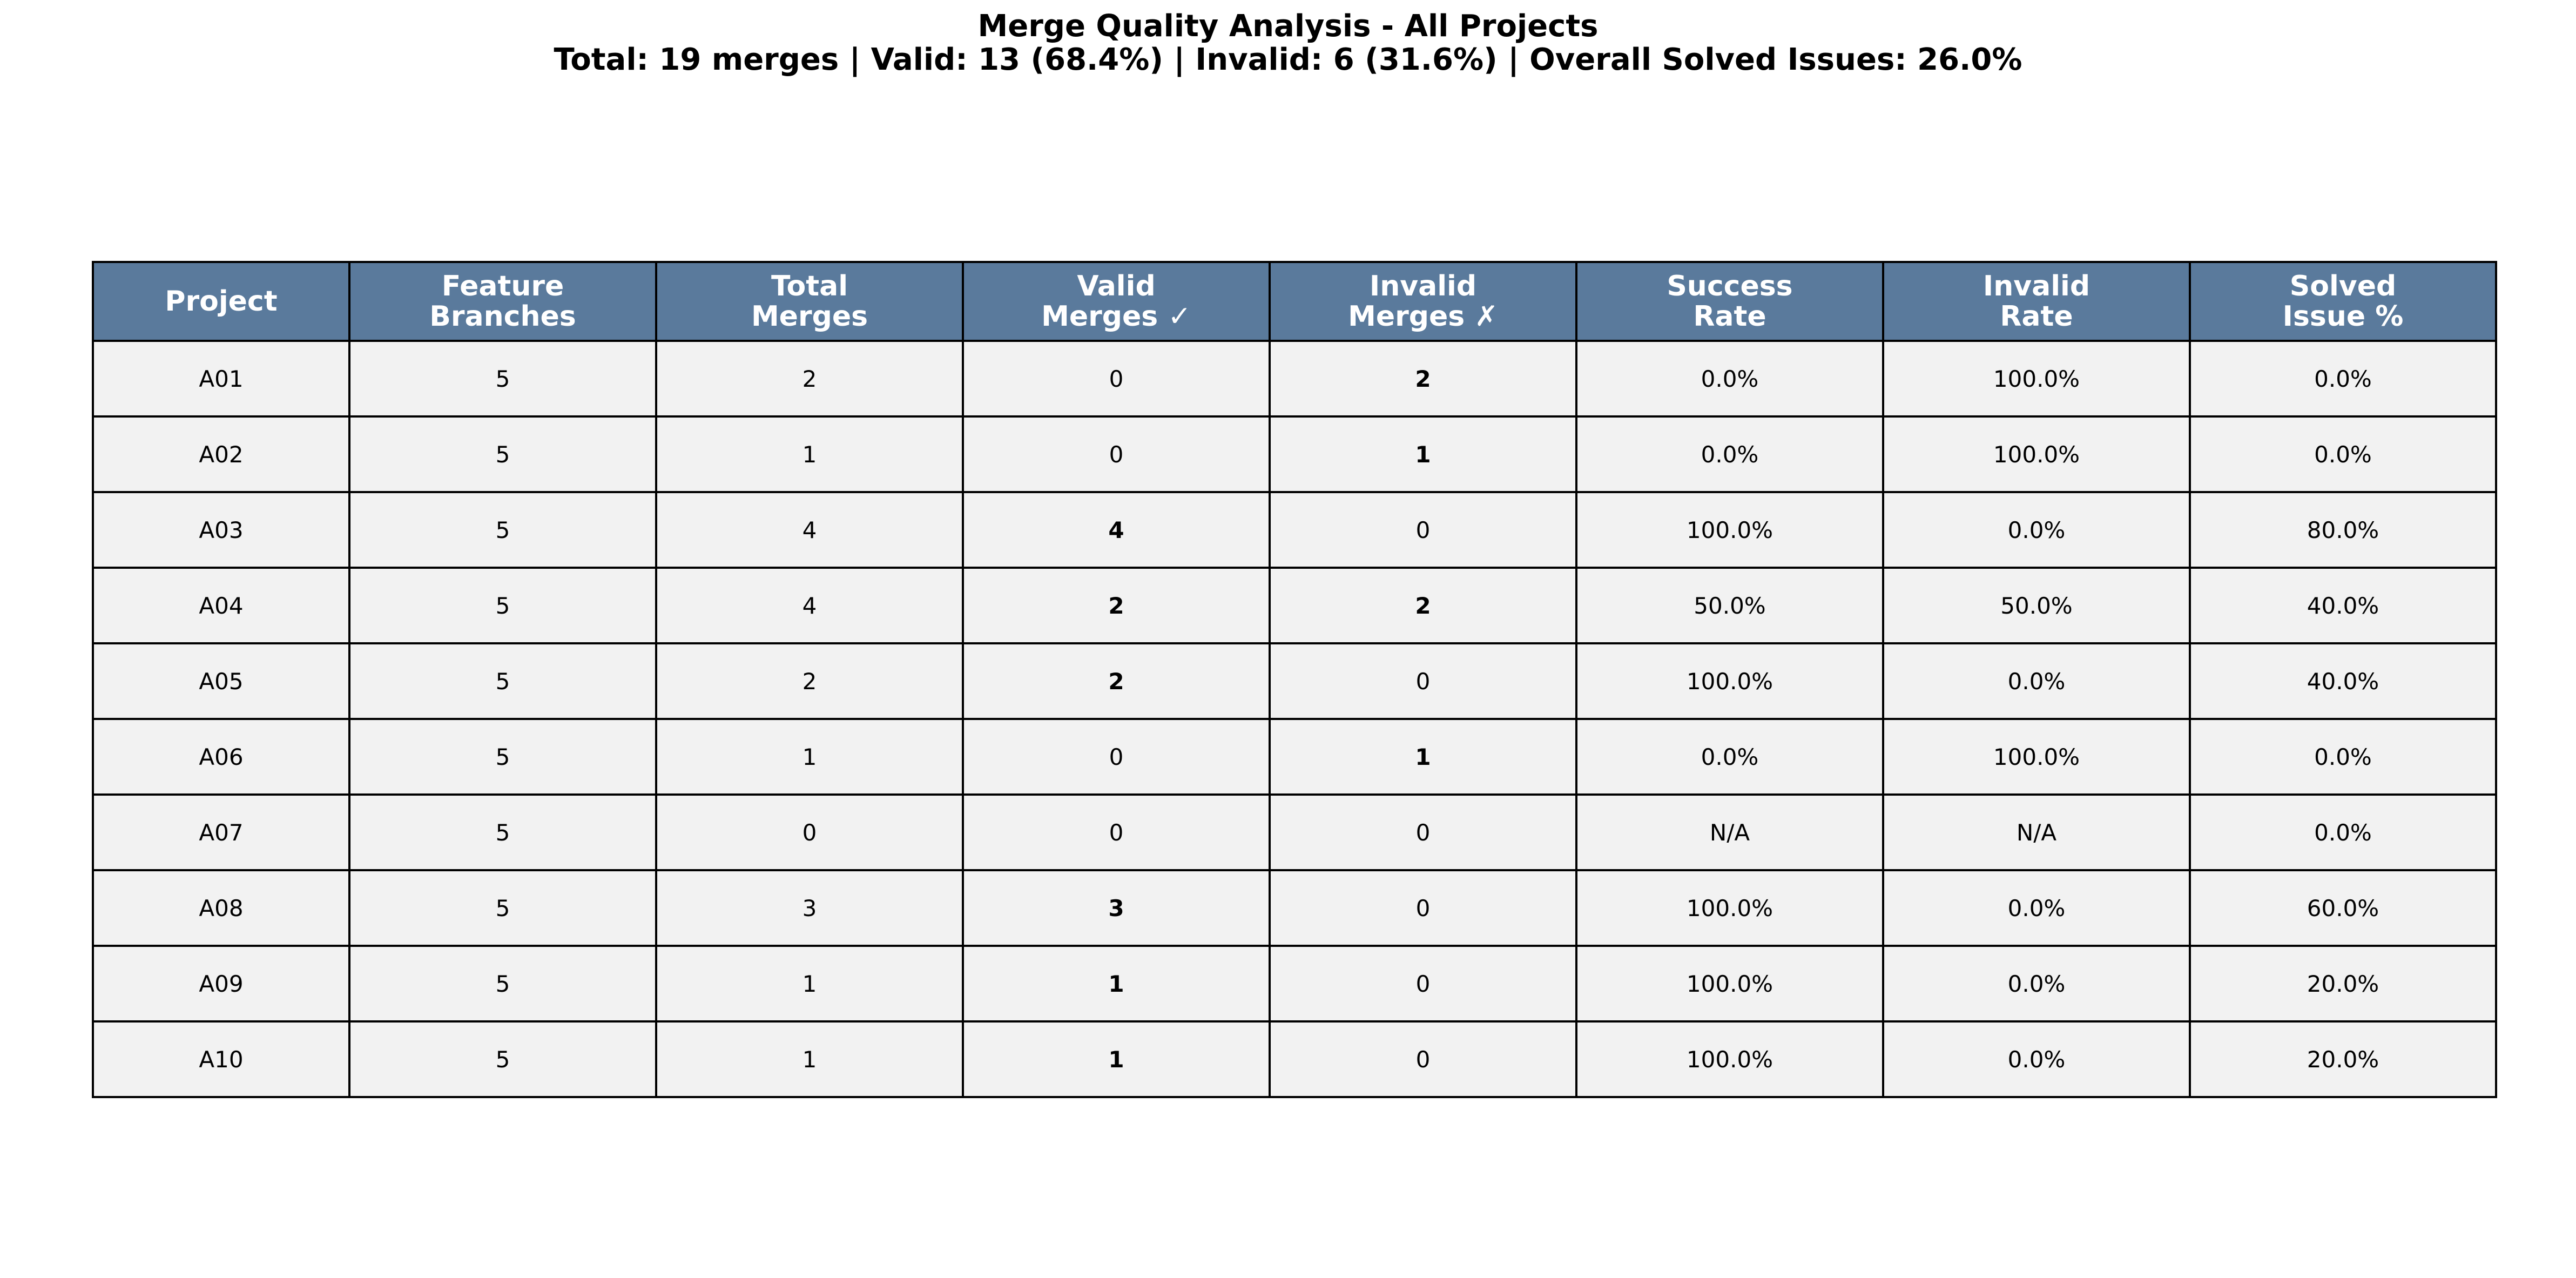  I want to click on header-project: Project, so click(221, 301).